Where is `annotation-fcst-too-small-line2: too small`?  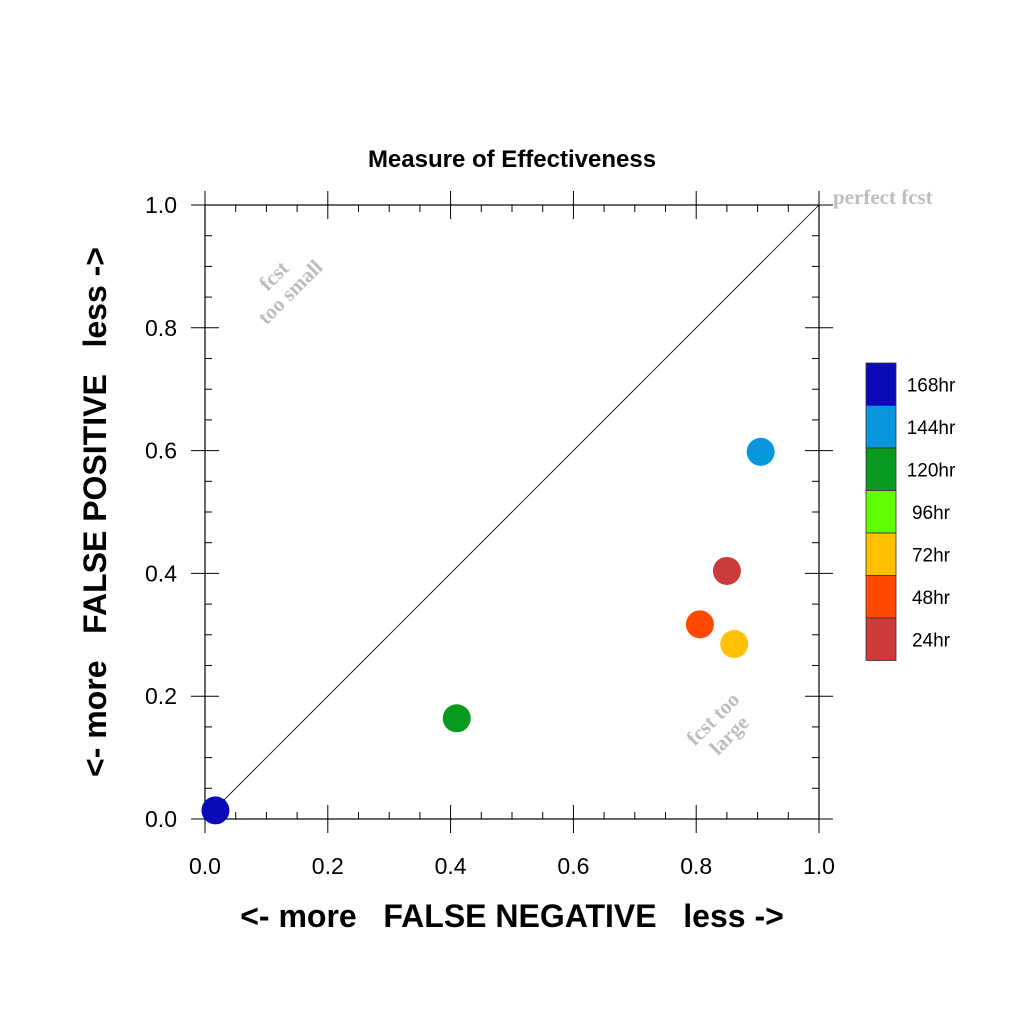
annotation-fcst-too-small-line2: too small is located at coordinates (290, 292).